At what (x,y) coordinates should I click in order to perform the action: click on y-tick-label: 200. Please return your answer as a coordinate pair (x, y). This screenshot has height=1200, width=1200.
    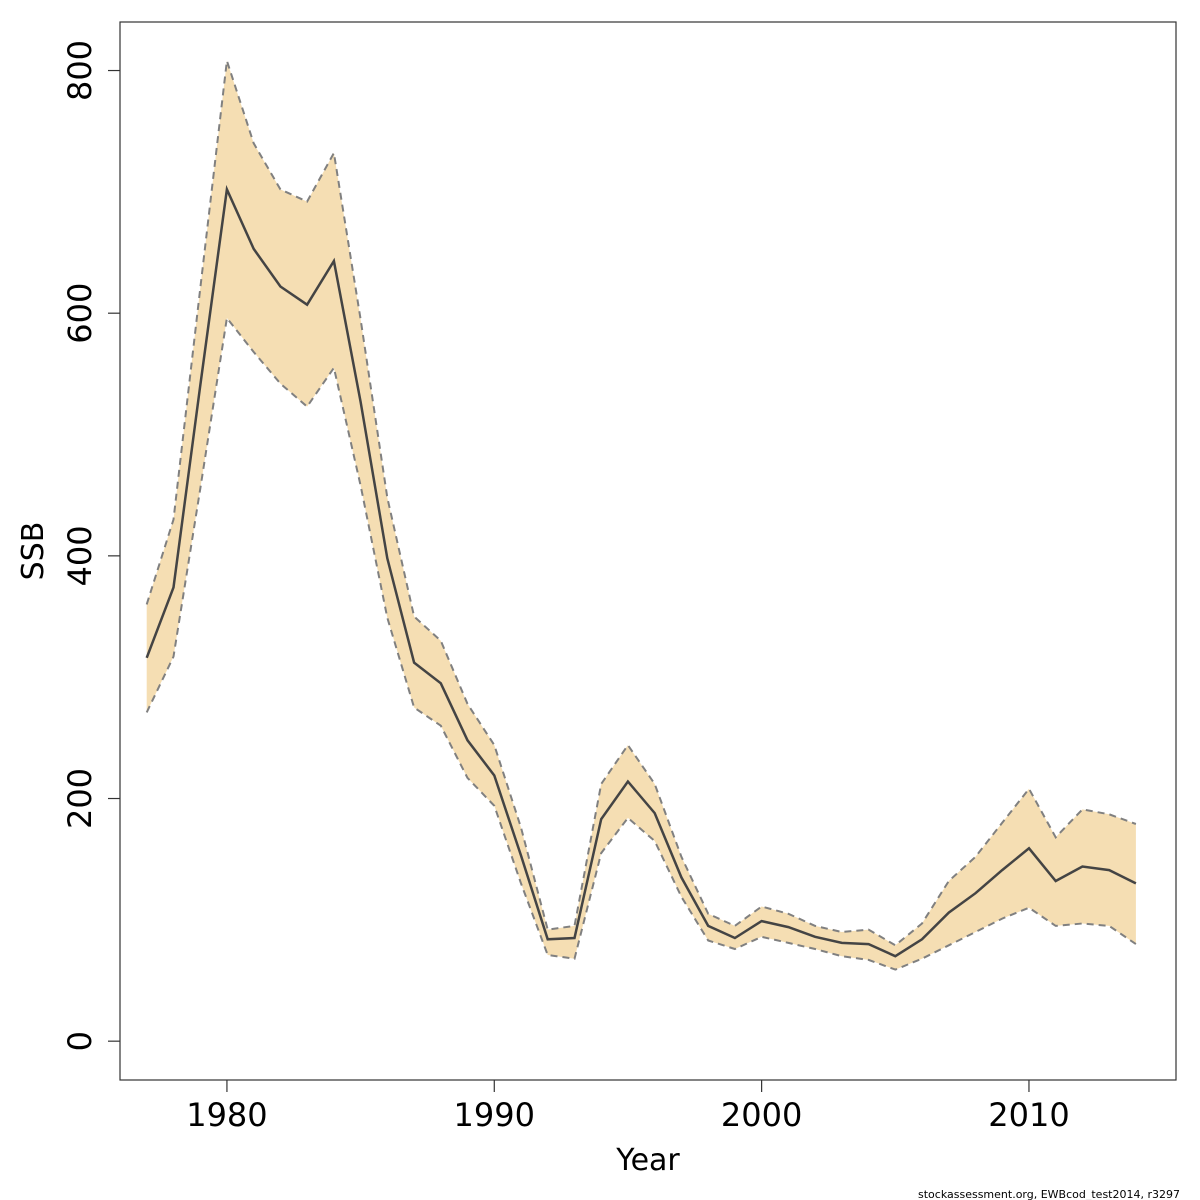
    Looking at the image, I should click on (80, 798).